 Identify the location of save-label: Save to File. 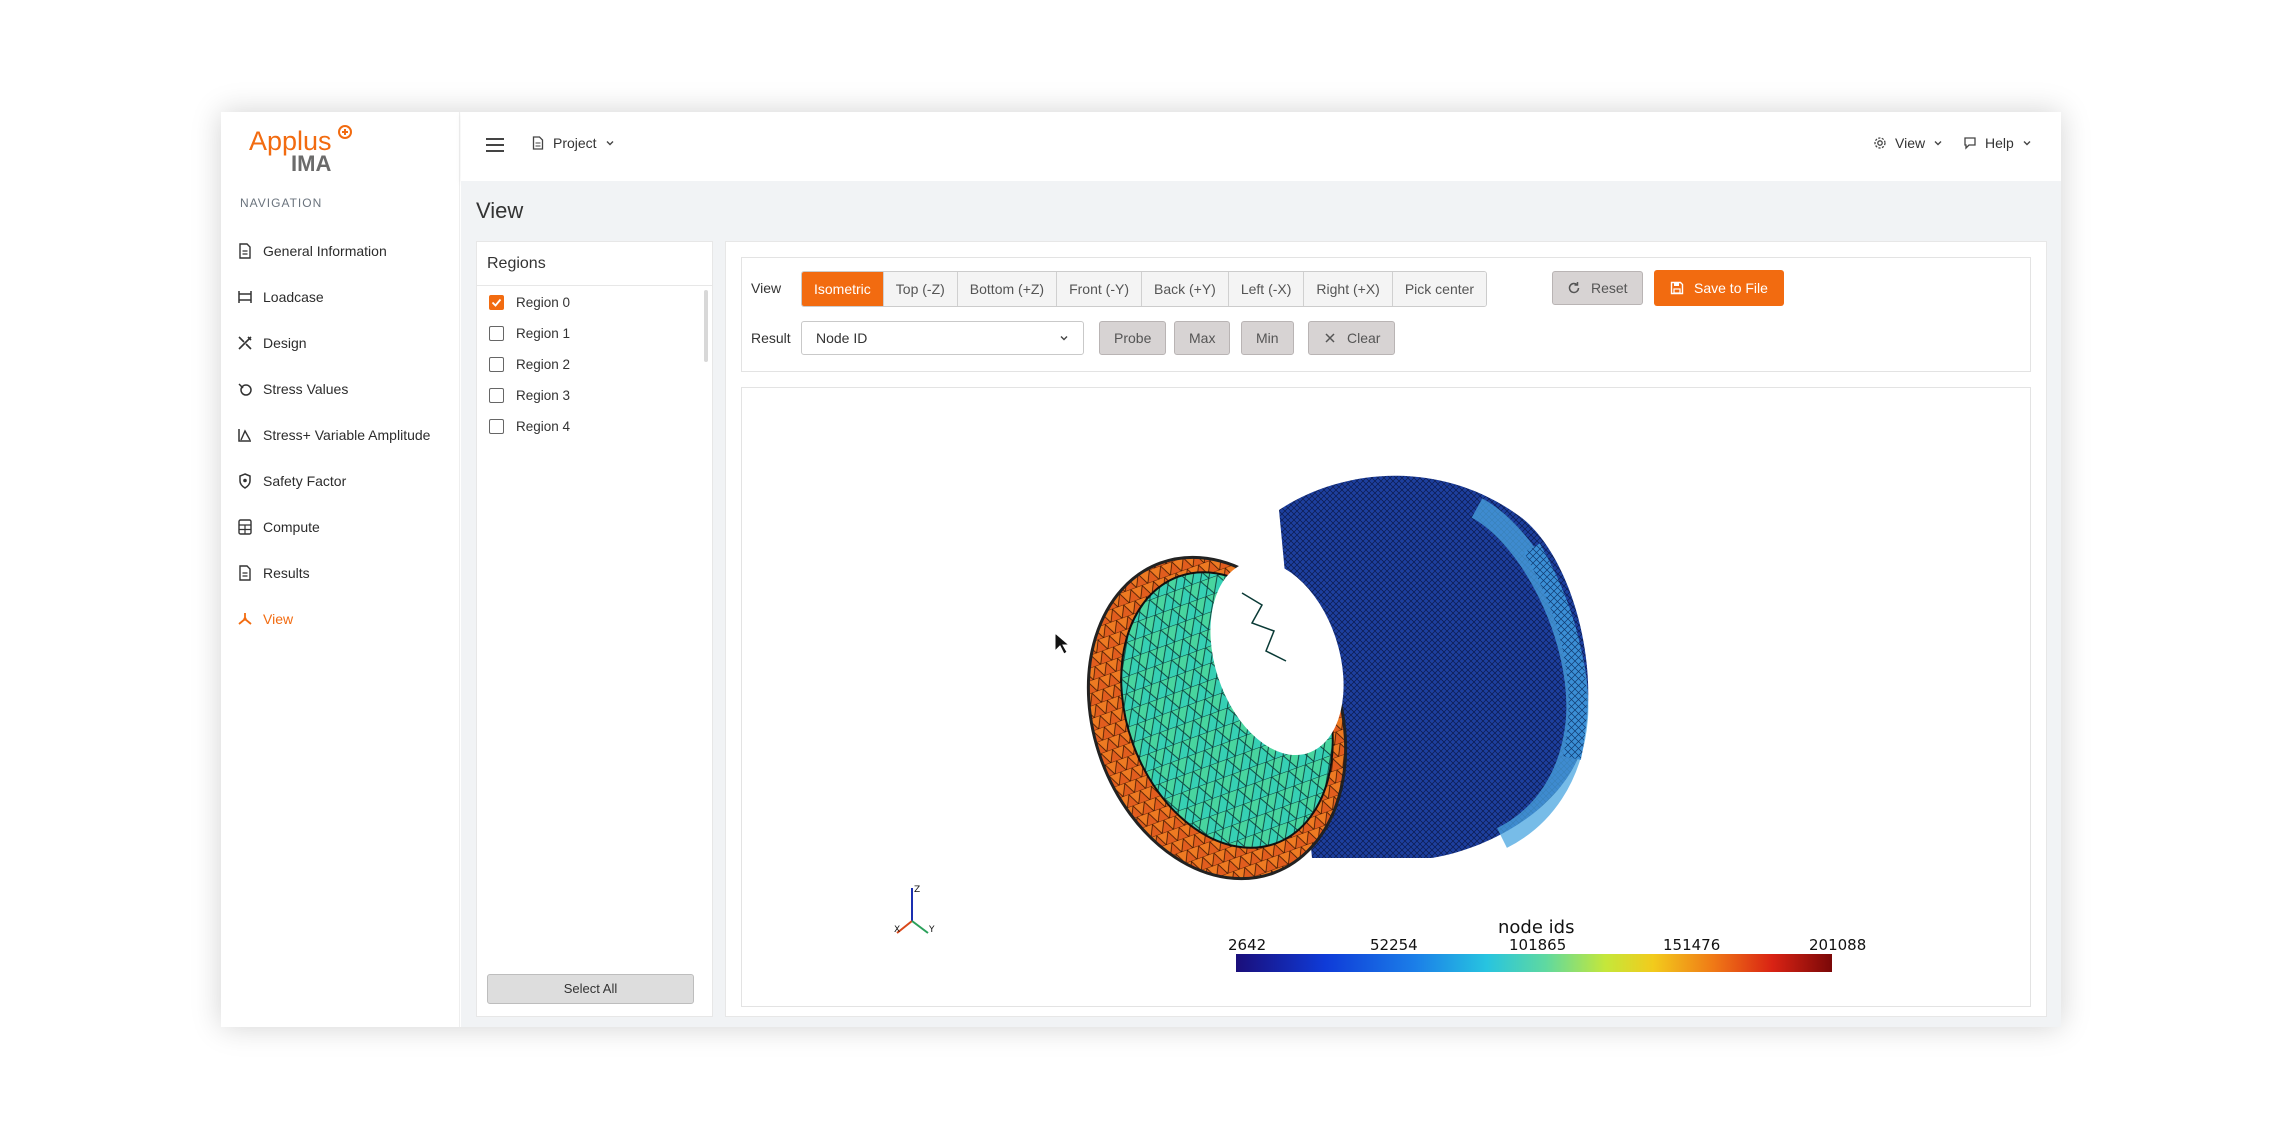
(1731, 288).